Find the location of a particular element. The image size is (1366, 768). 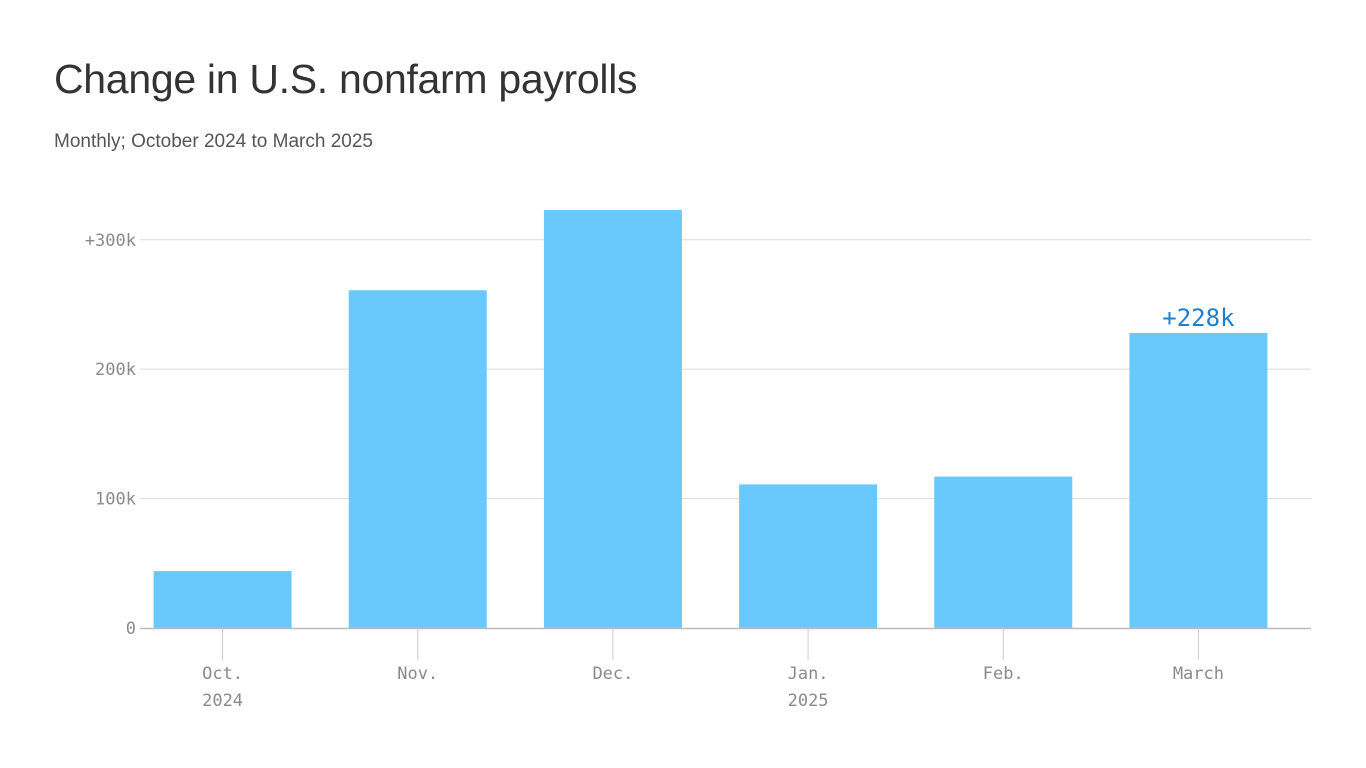

x-tick-label: Jan. is located at coordinates (808, 674).